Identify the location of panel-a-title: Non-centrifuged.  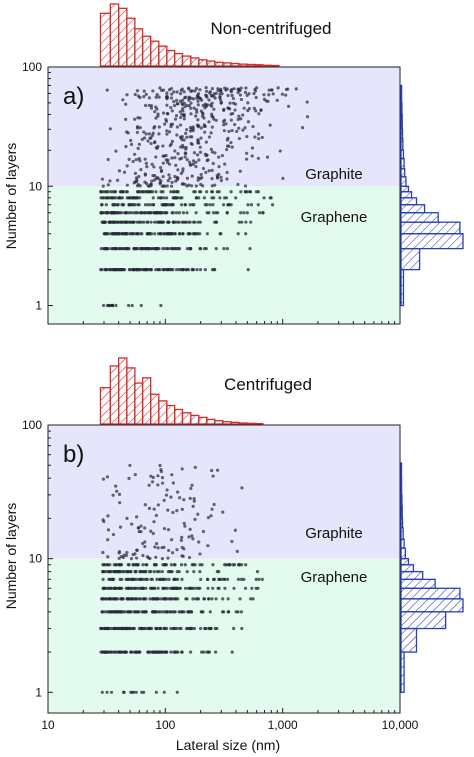
(271, 28).